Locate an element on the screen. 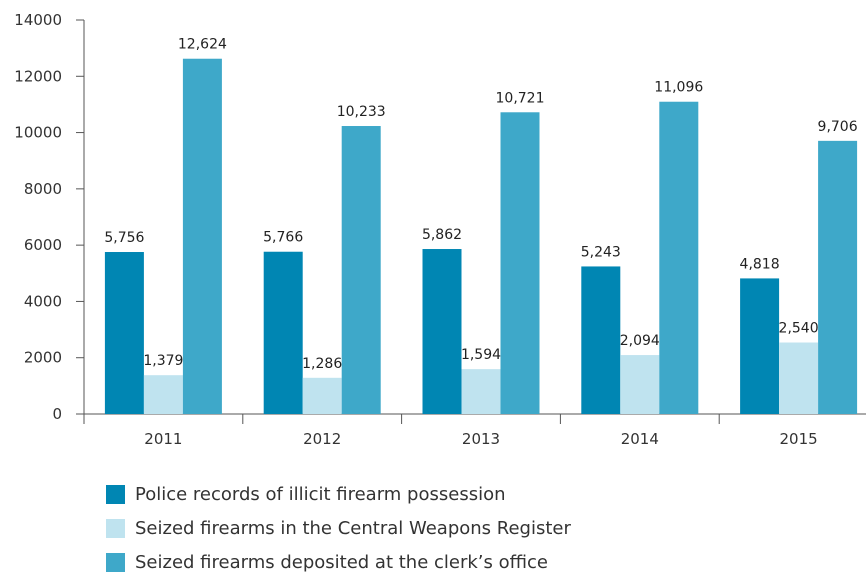  x-tick-label: 2013 is located at coordinates (481, 439).